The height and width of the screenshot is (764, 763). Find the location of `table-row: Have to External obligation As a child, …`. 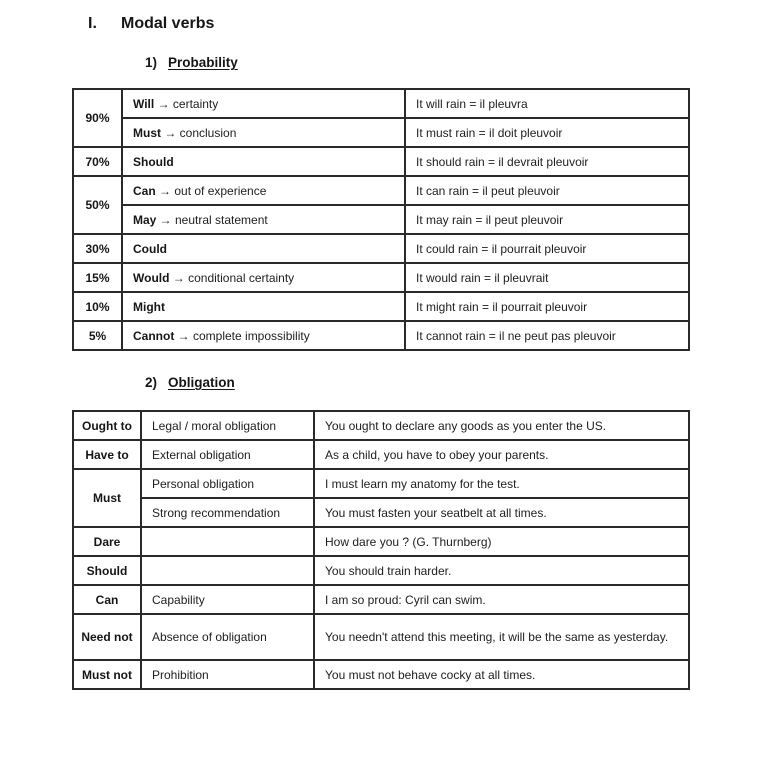

table-row: Have to External obligation As a child, … is located at coordinates (381, 454).